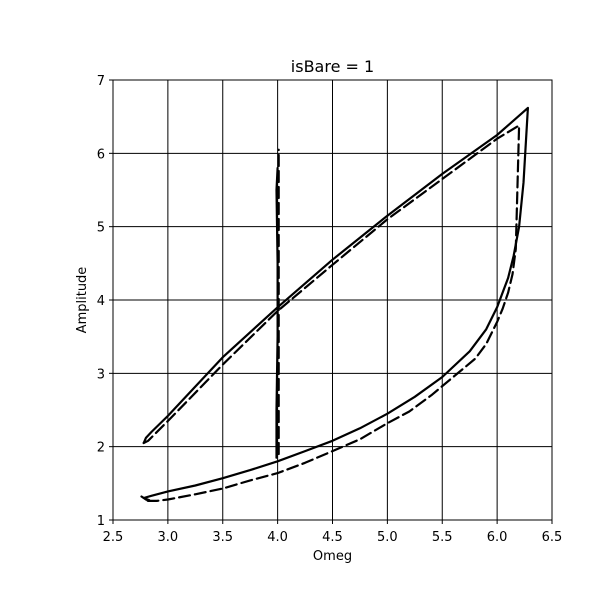  What do you see at coordinates (101, 521) in the screenshot?
I see `y-tick-label: 1` at bounding box center [101, 521].